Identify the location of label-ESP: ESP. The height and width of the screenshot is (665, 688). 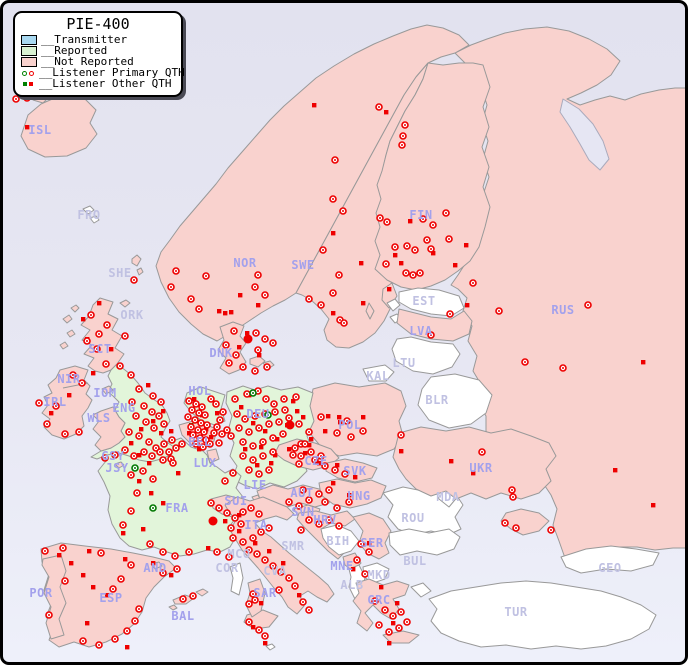
(110, 598).